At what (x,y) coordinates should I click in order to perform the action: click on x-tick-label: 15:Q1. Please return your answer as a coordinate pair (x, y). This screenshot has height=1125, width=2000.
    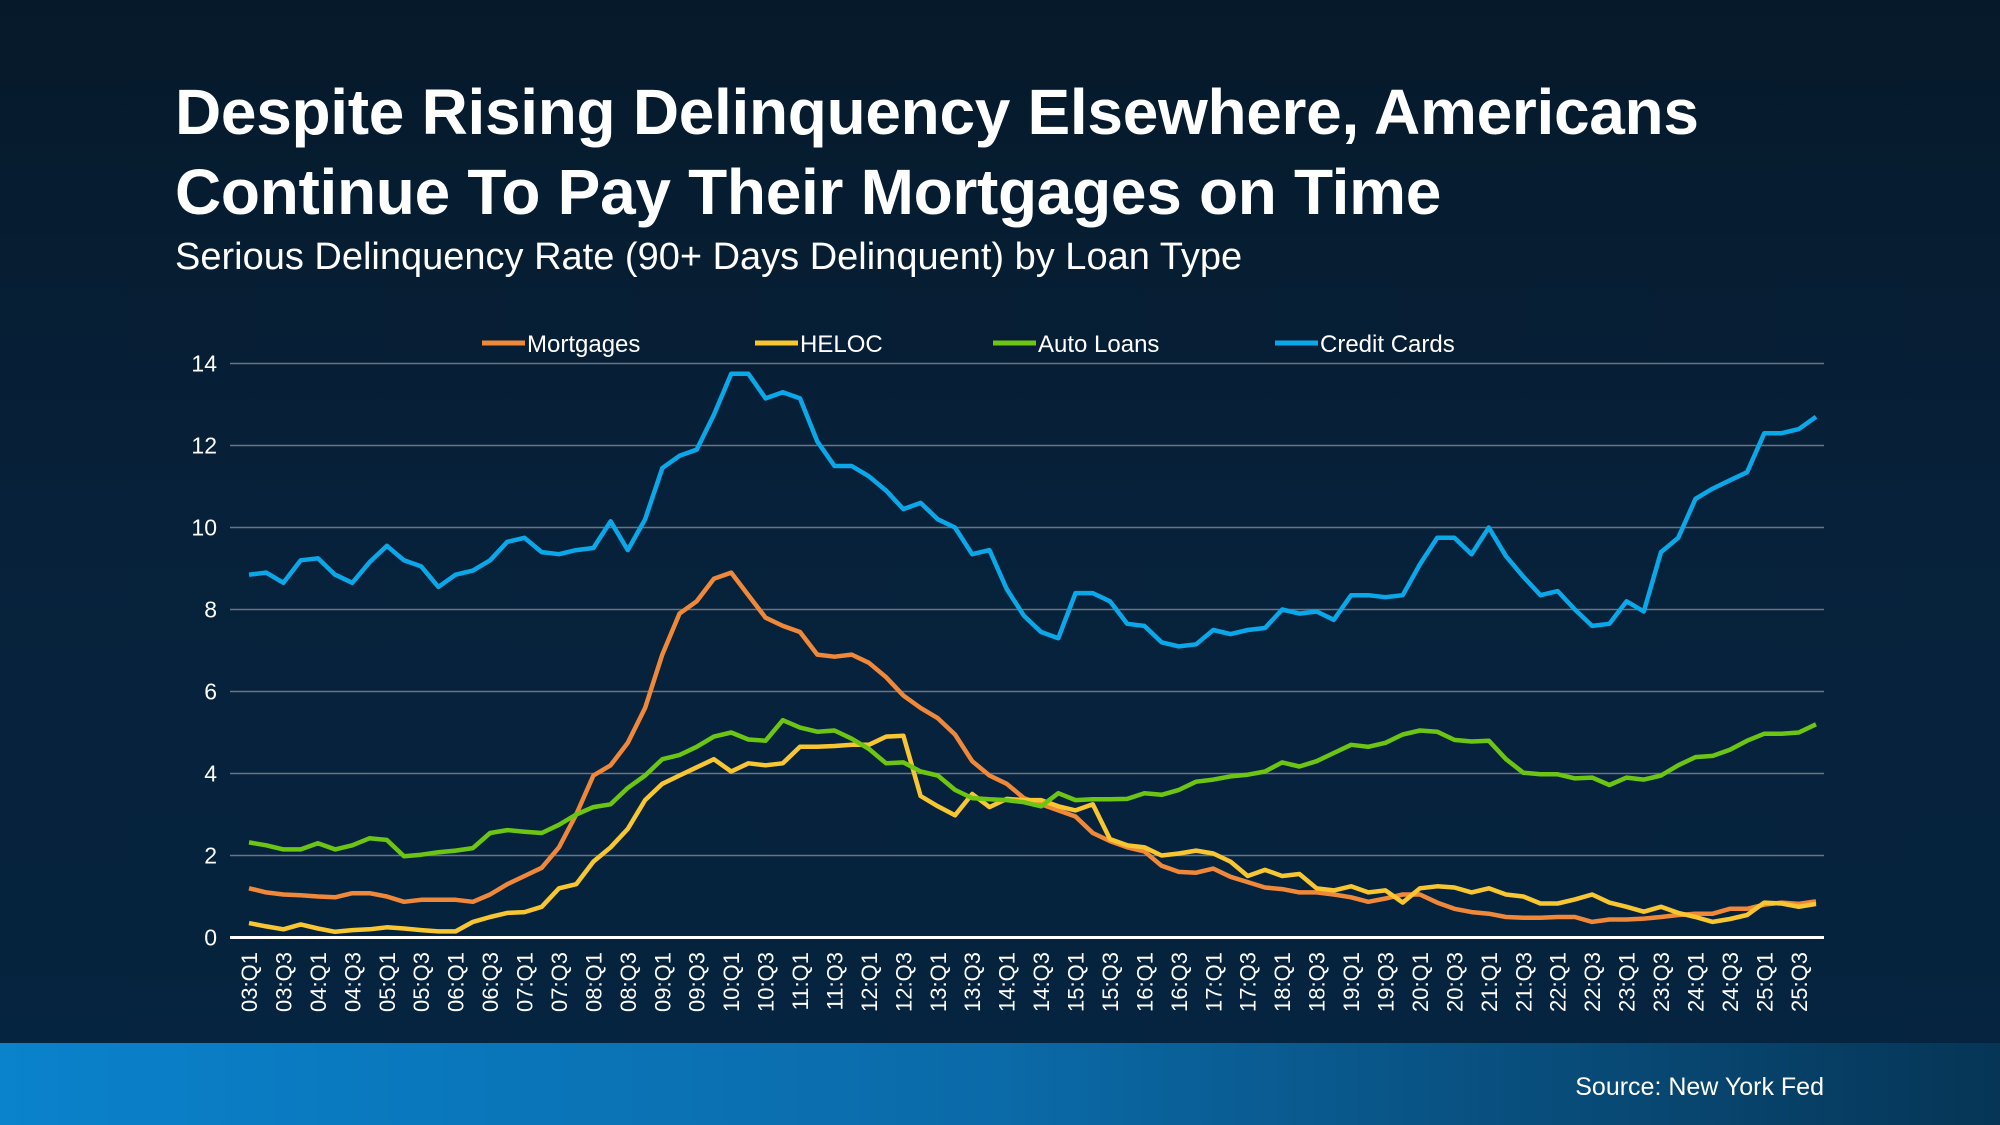
    Looking at the image, I should click on (1076, 982).